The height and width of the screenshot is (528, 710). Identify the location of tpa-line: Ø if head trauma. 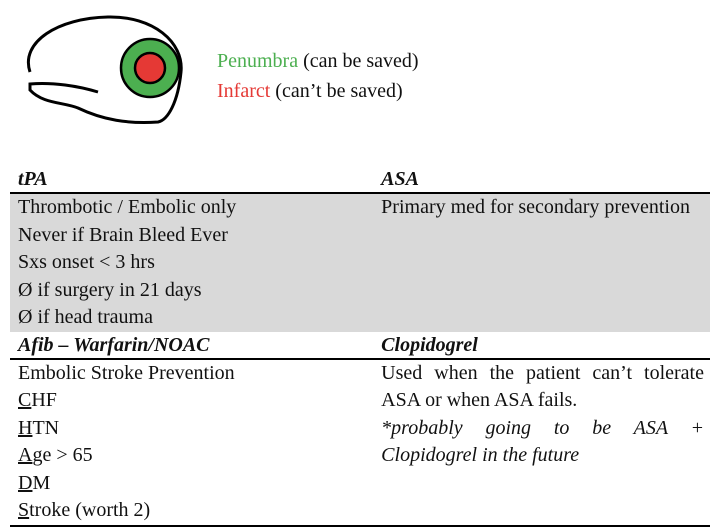
(85, 317).